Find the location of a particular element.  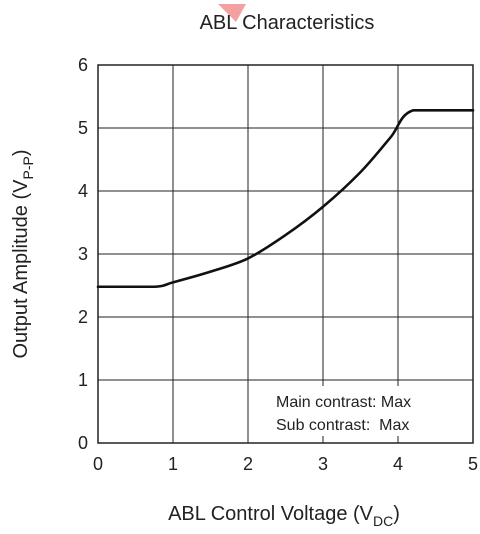

y-tick-label: 4 is located at coordinates (83, 191).